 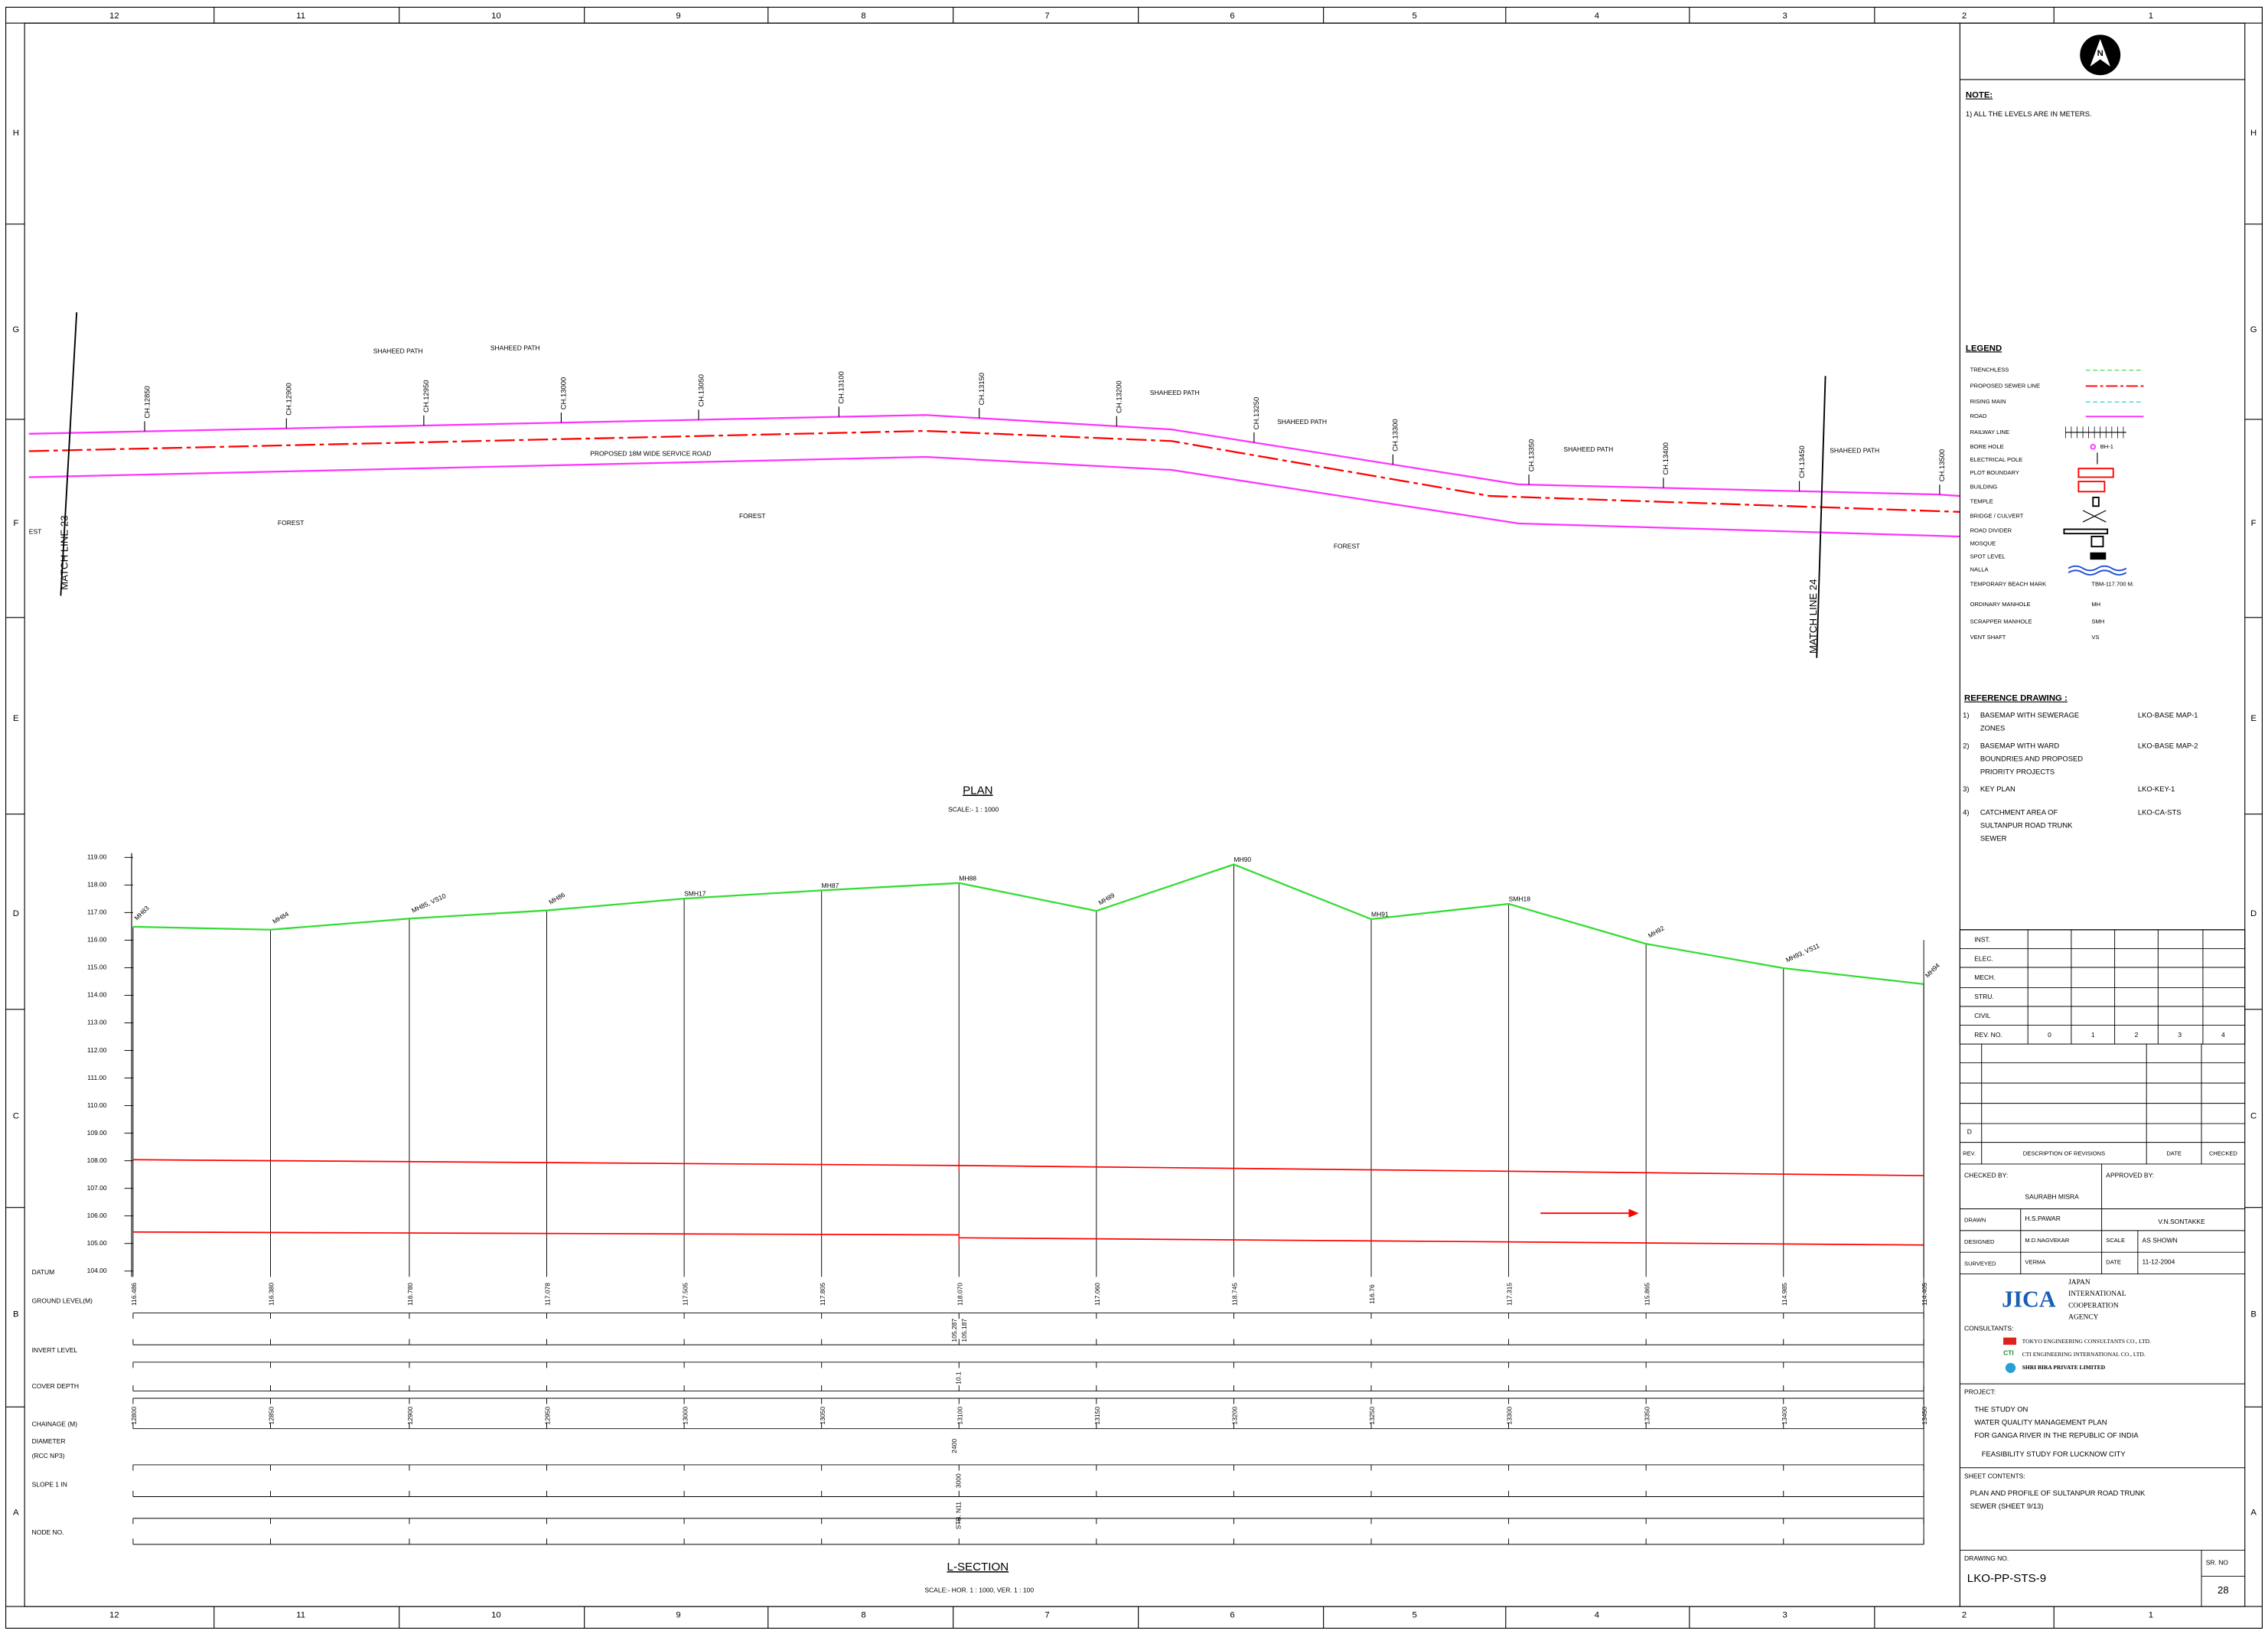 I want to click on note-text: 1) ALL THE LEVELS ARE IN METERS., so click(x=2029, y=114).